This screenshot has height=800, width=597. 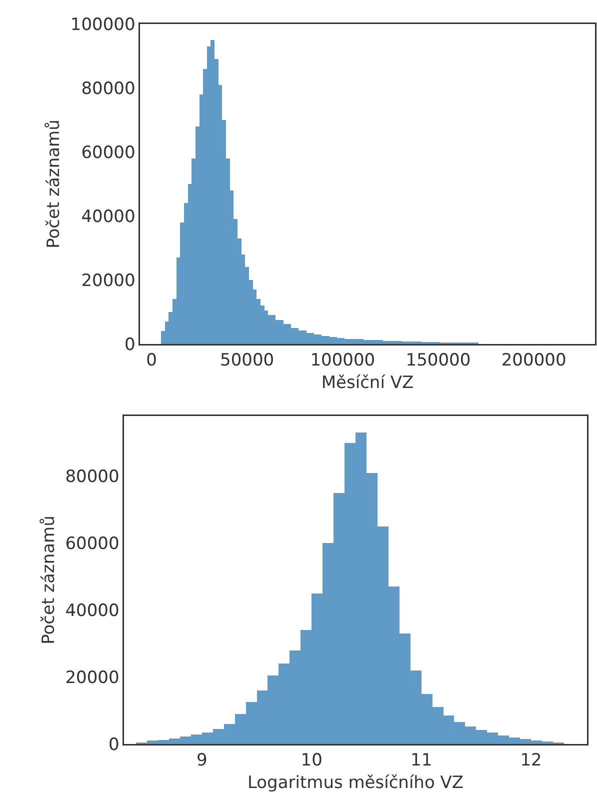 I want to click on x-tick-label: 150000, so click(x=438, y=360).